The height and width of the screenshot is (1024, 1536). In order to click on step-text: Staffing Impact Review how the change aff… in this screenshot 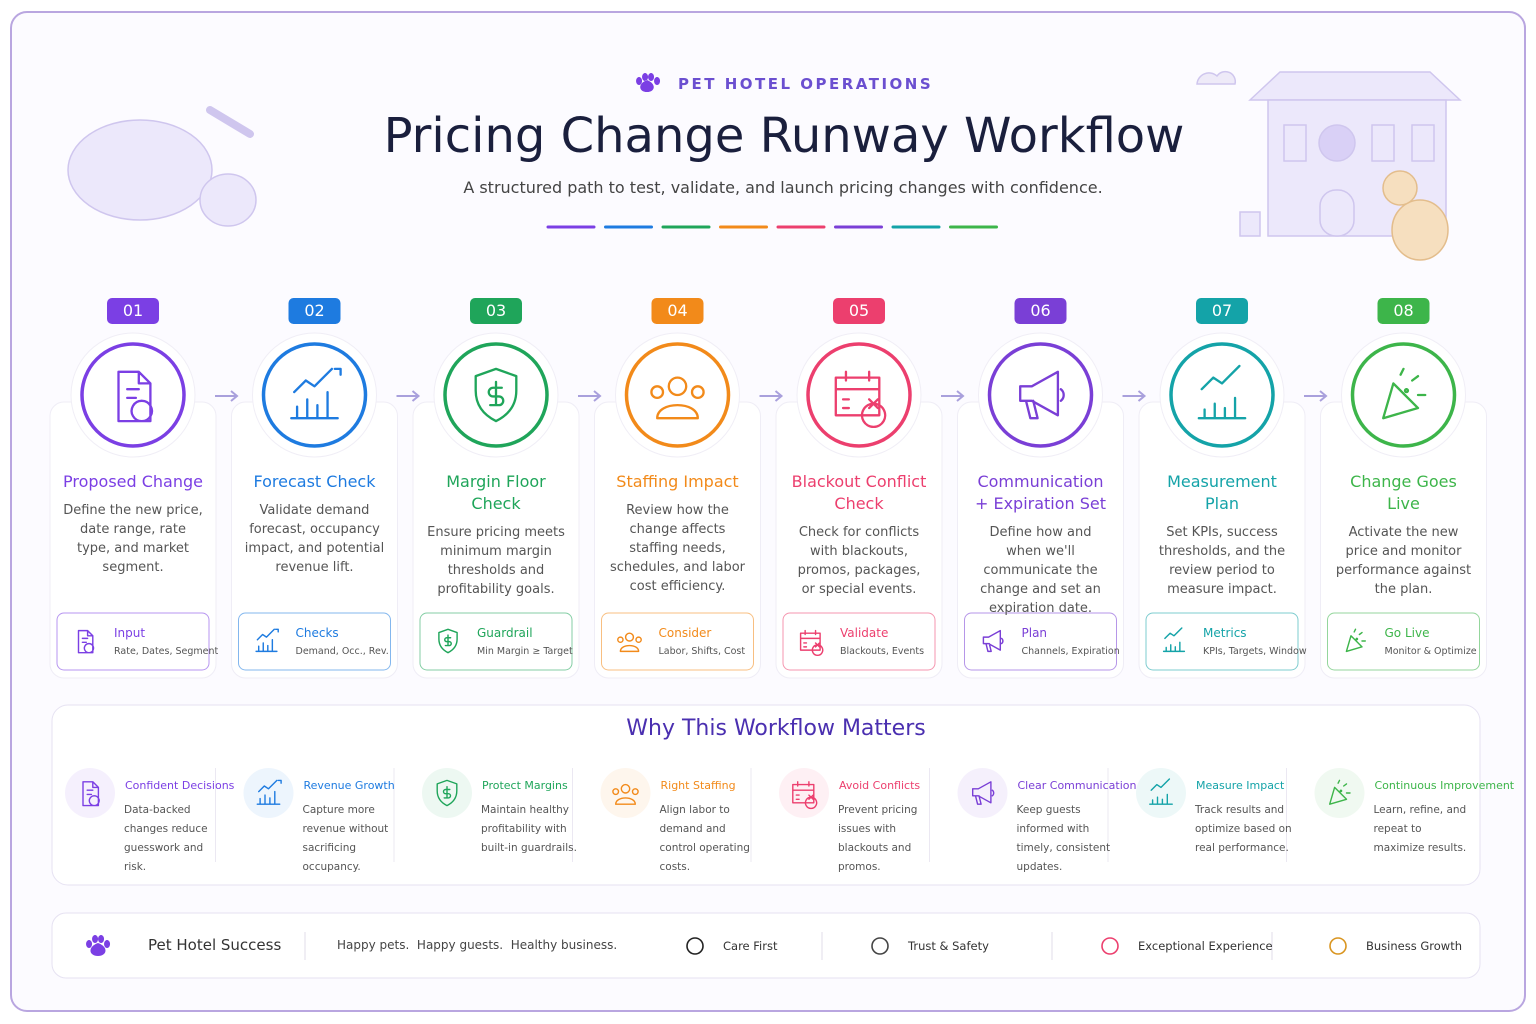, I will do `click(678, 533)`.